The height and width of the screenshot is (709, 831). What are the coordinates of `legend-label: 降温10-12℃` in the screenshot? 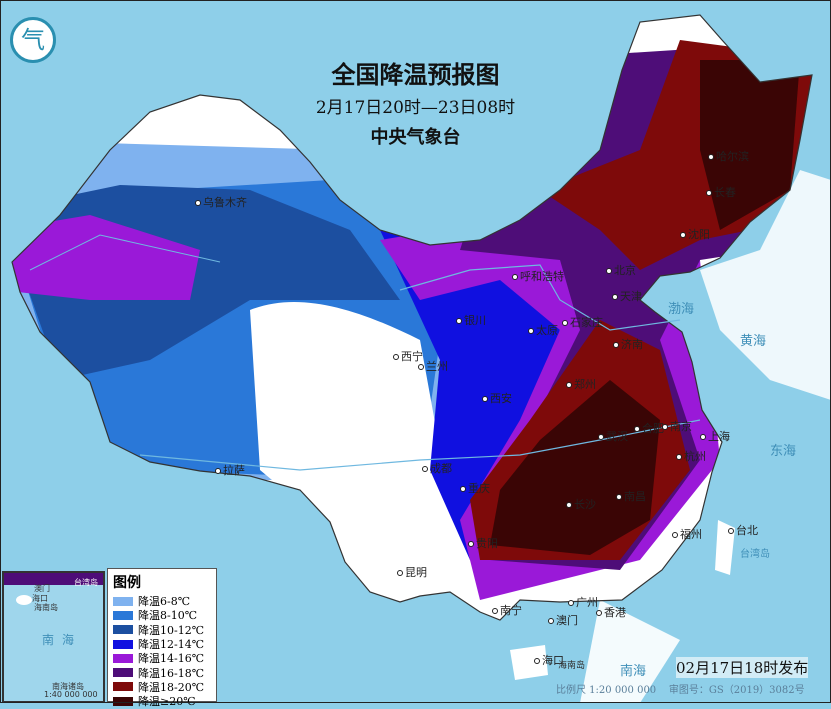 It's located at (171, 630).